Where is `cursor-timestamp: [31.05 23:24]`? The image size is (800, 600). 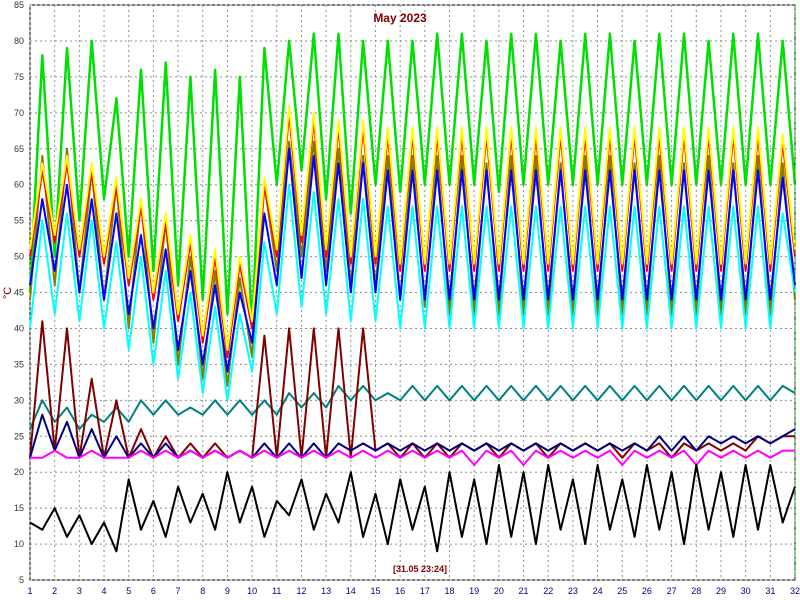
cursor-timestamp: [31.05 23:24] is located at coordinates (420, 569).